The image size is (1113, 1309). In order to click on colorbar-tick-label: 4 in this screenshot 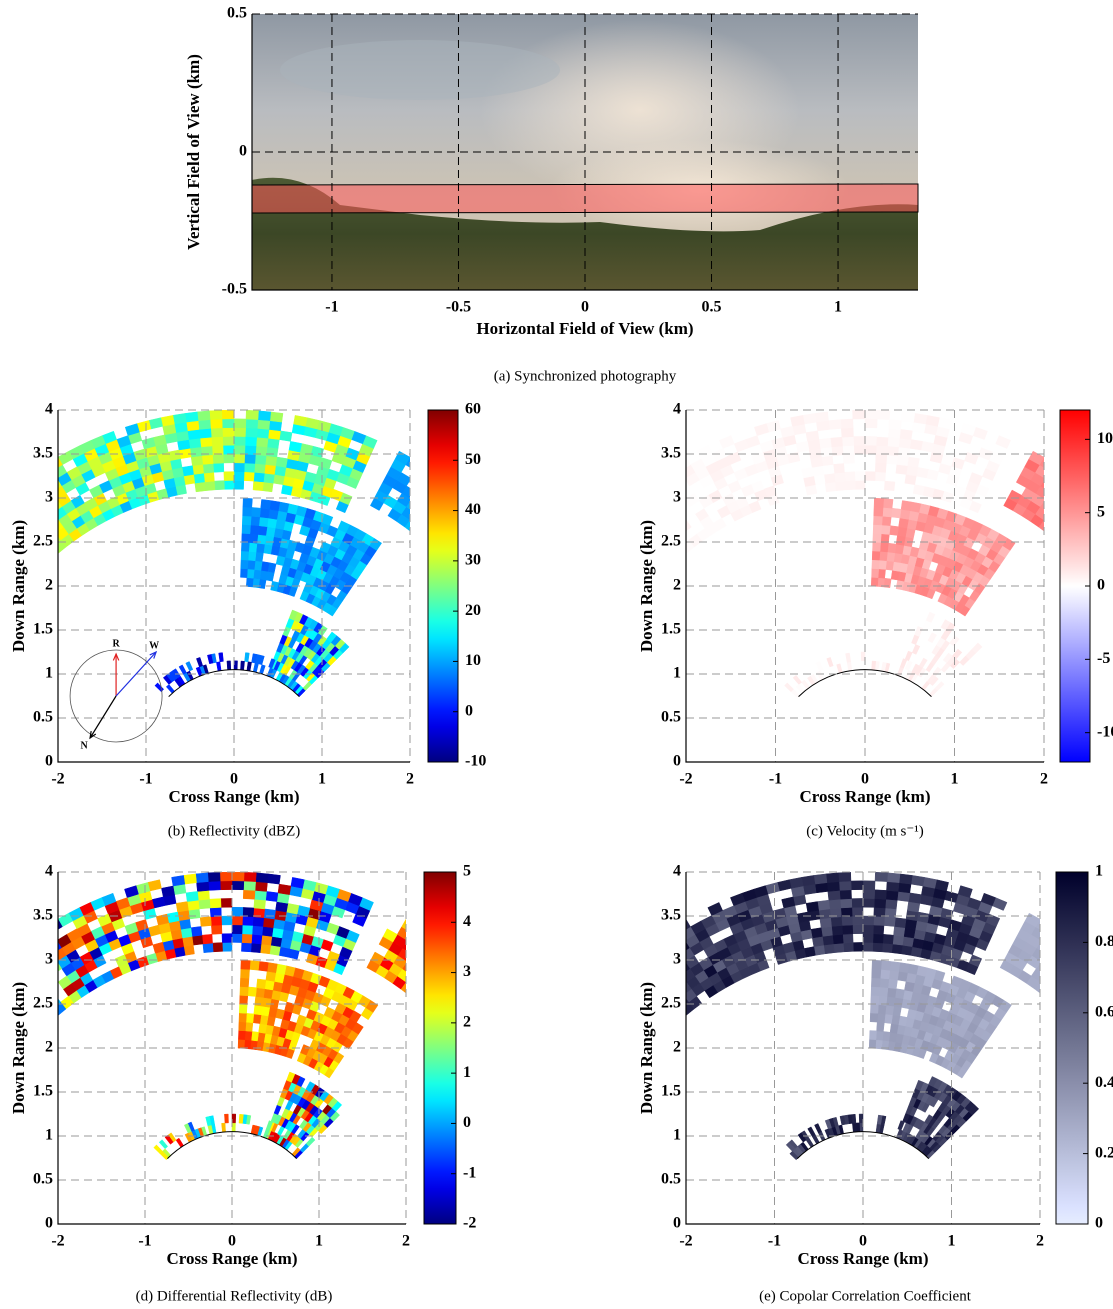, I will do `click(467, 921)`.